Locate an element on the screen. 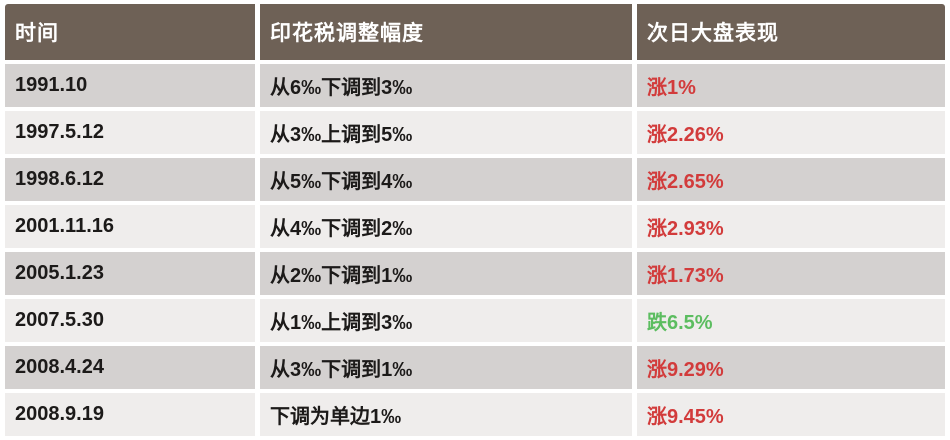  next-day-cell: 涨9.45% is located at coordinates (791, 414).